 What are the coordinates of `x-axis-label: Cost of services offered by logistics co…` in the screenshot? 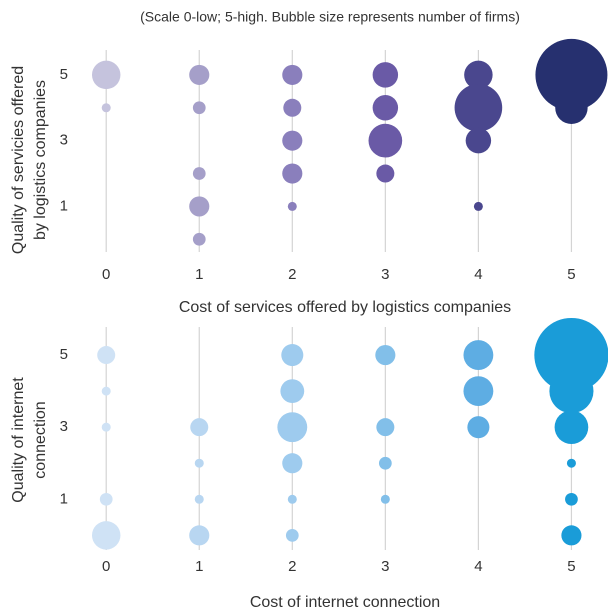 It's located at (345, 307).